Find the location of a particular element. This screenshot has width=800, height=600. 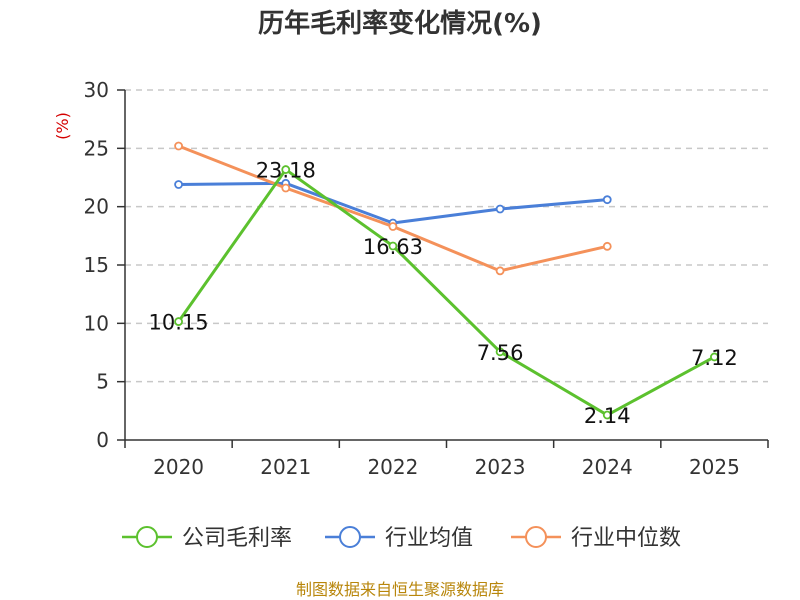

data-label: 2.14 is located at coordinates (607, 416).